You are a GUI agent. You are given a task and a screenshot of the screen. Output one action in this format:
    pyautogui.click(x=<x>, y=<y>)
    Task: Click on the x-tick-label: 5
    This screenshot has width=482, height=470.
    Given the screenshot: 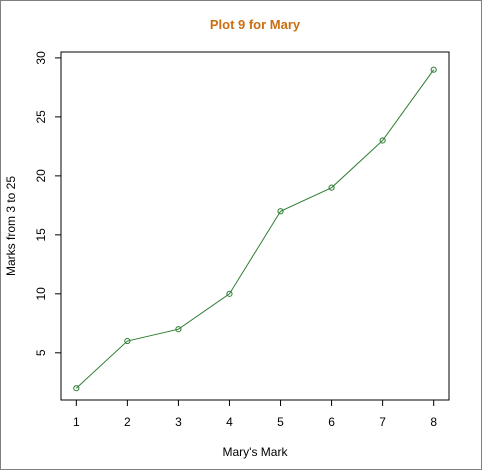 What is the action you would take?
    pyautogui.click(x=280, y=422)
    